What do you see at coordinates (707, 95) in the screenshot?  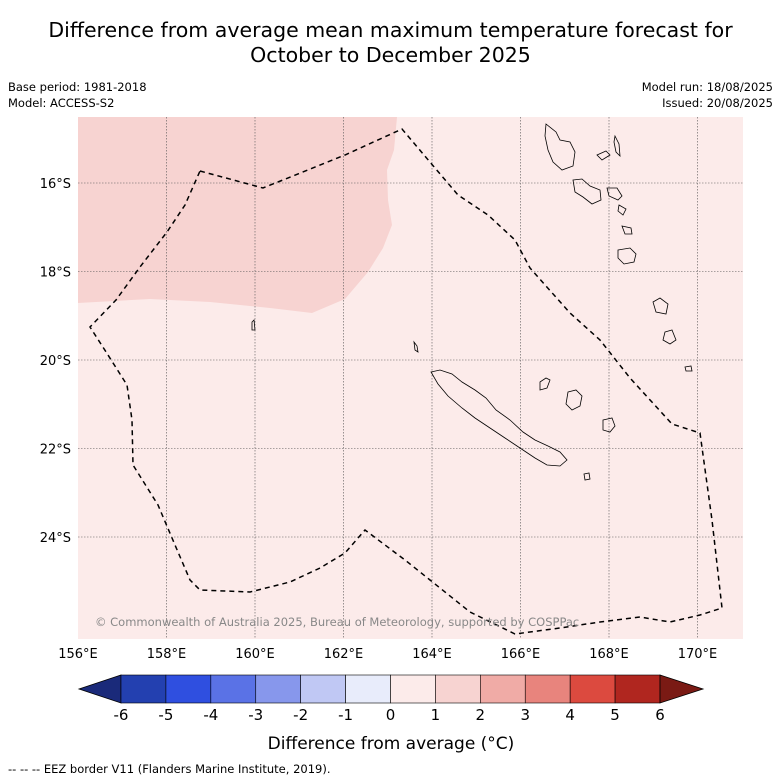 I see `meta-right: Model run: 18/08/2025 Issued: 20/08/2025` at bounding box center [707, 95].